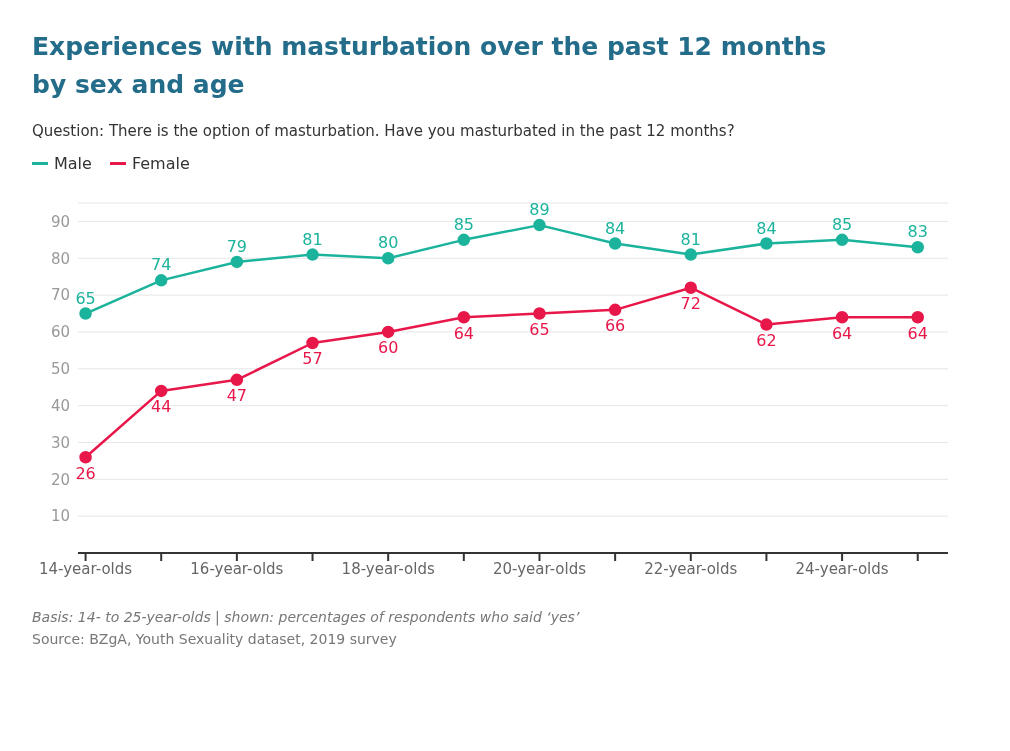 The height and width of the screenshot is (751, 1010). I want to click on y-tick-label: 60, so click(60, 332).